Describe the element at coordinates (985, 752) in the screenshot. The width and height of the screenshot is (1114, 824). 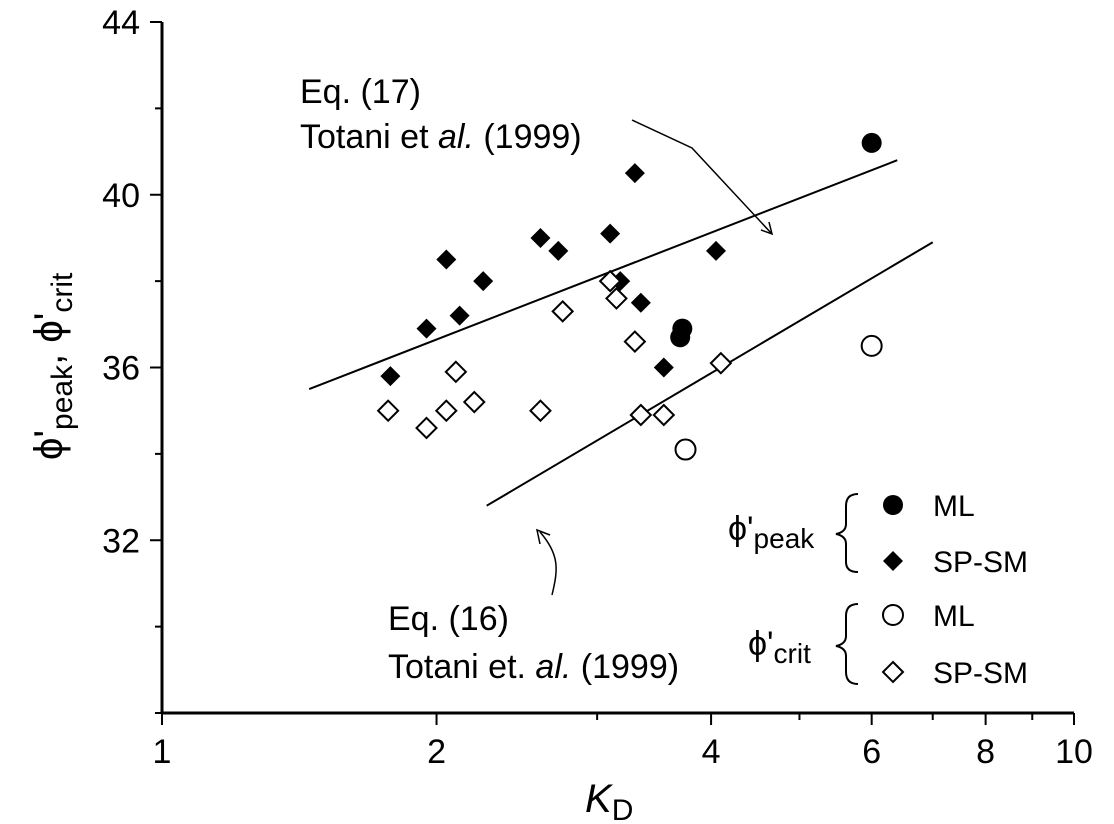
I see `x-tick-label: 8` at that location.